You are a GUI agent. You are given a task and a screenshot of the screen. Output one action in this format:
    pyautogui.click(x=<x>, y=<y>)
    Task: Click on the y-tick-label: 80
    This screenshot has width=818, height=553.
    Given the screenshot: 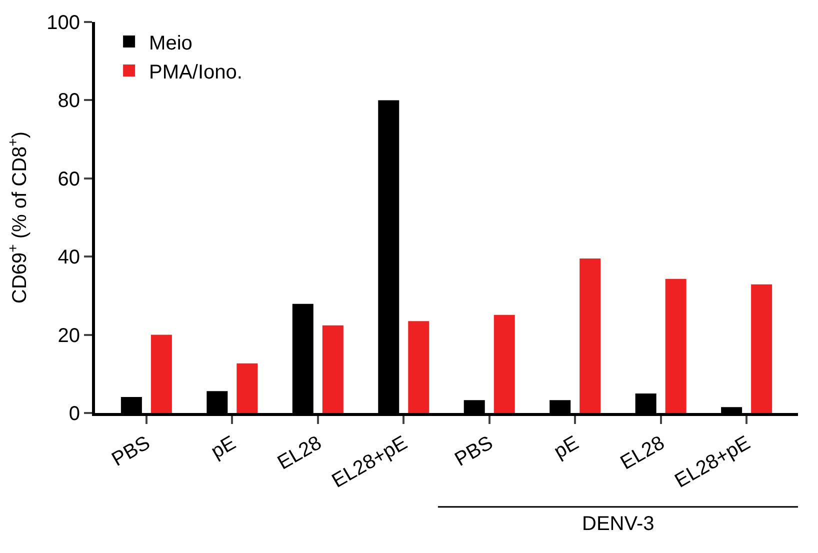 What is the action you would take?
    pyautogui.click(x=69, y=101)
    